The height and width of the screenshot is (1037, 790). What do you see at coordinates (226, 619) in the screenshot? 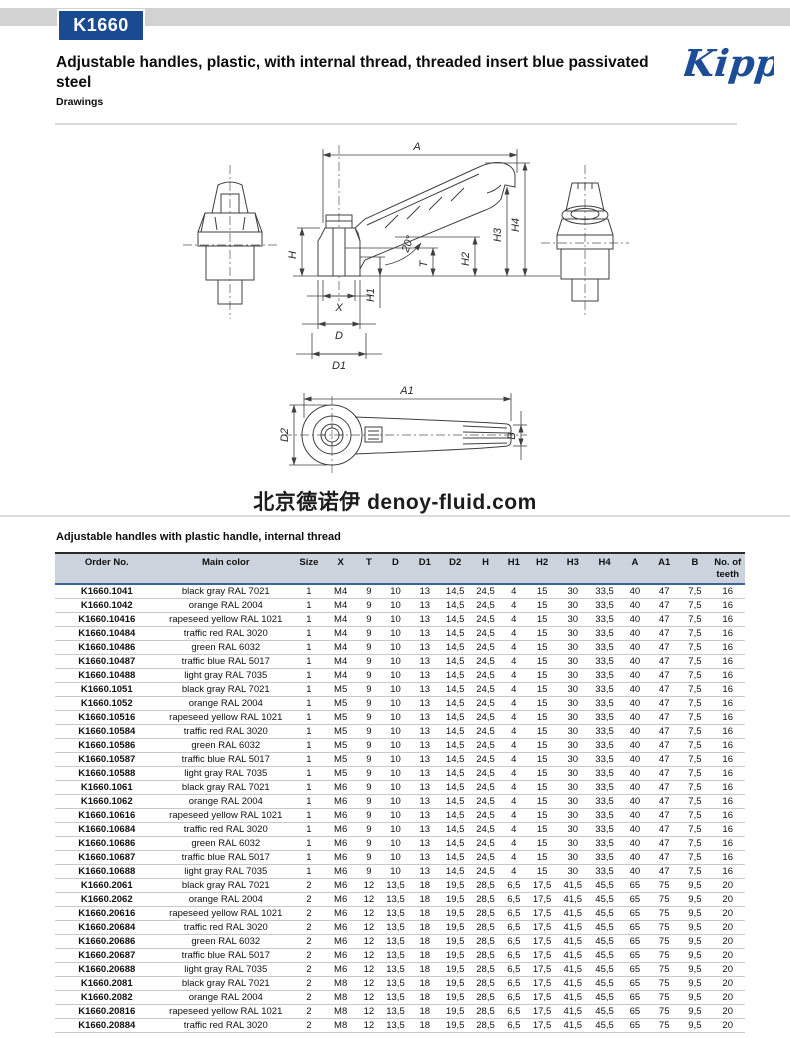
I see `main-color-cell: rapeseed yellow RAL 1021` at bounding box center [226, 619].